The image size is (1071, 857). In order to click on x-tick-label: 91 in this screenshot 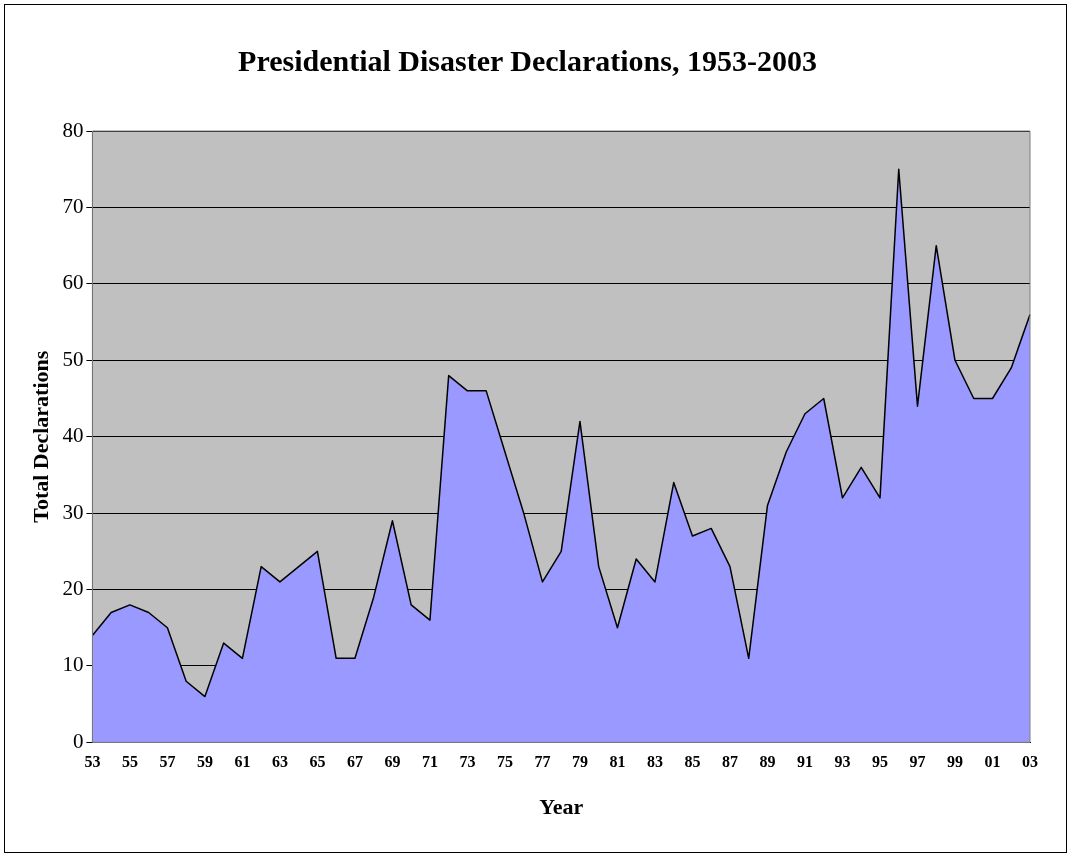, I will do `click(804, 762)`.